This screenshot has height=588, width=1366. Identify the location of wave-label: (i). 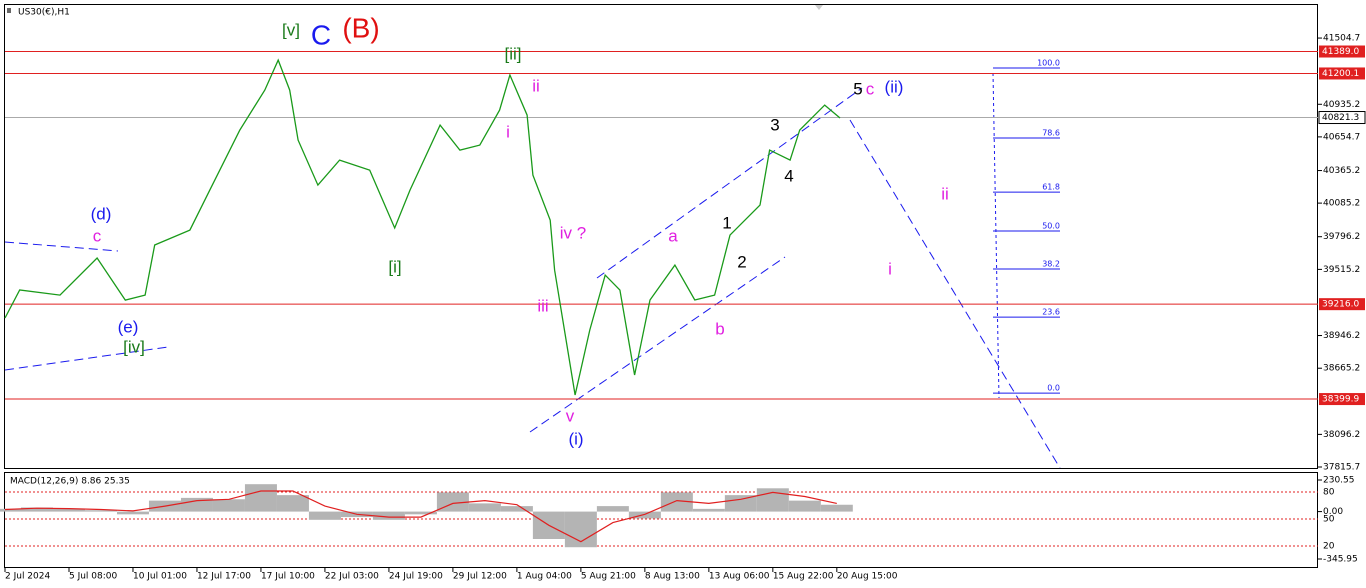
(575, 438).